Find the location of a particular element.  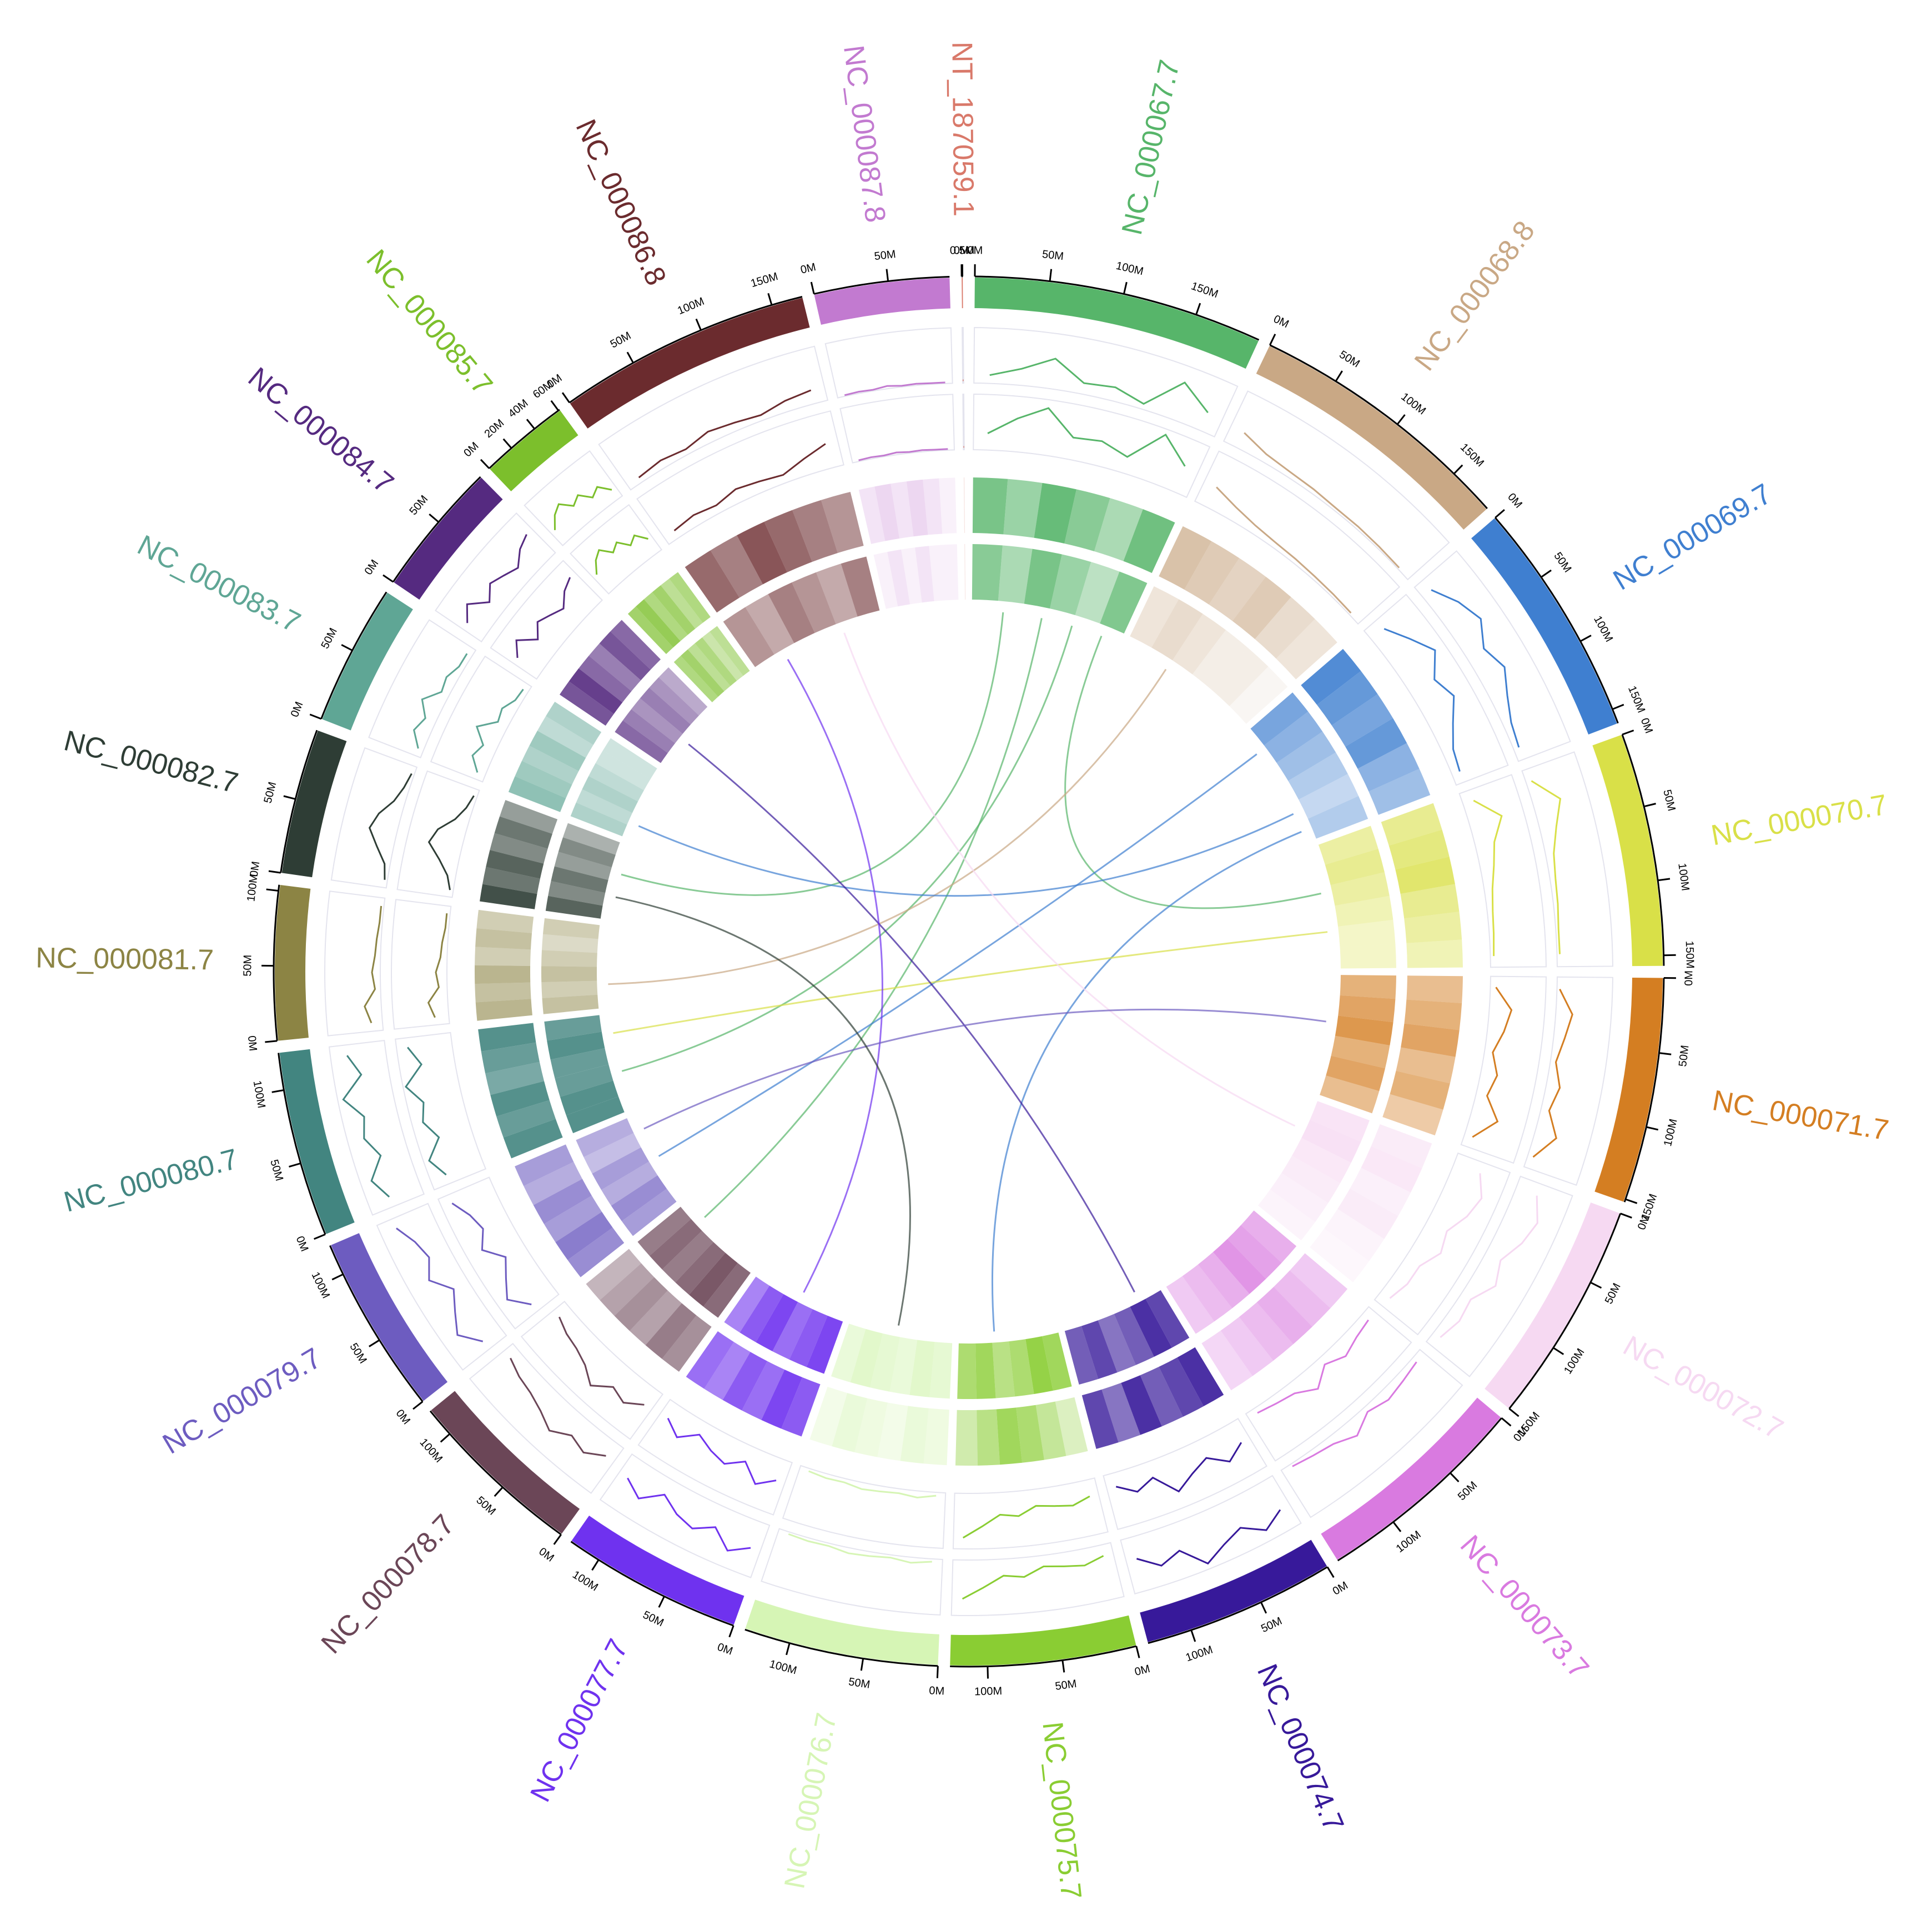

chromosome-label: NC_000075.7 is located at coordinates (1061, 1810).